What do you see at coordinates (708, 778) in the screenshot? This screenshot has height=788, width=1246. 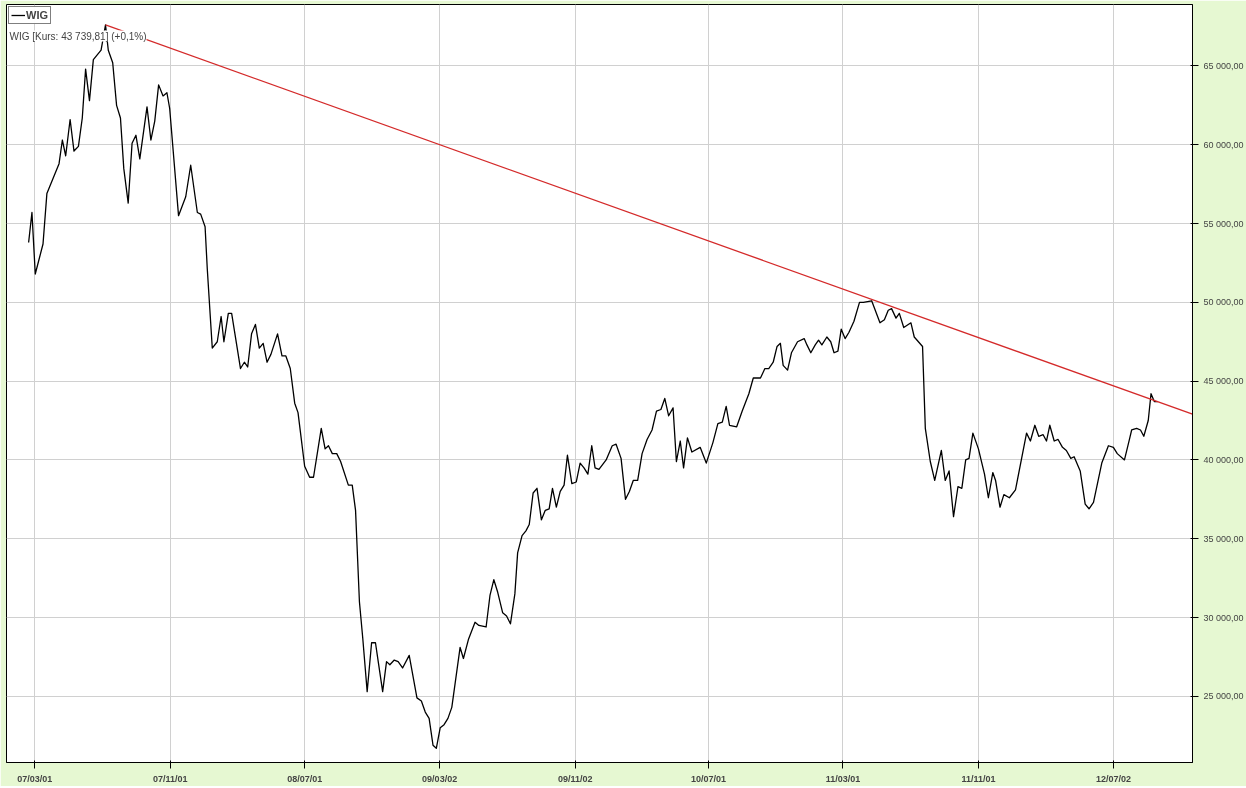 I see `x-tick-label: 10/07/01` at bounding box center [708, 778].